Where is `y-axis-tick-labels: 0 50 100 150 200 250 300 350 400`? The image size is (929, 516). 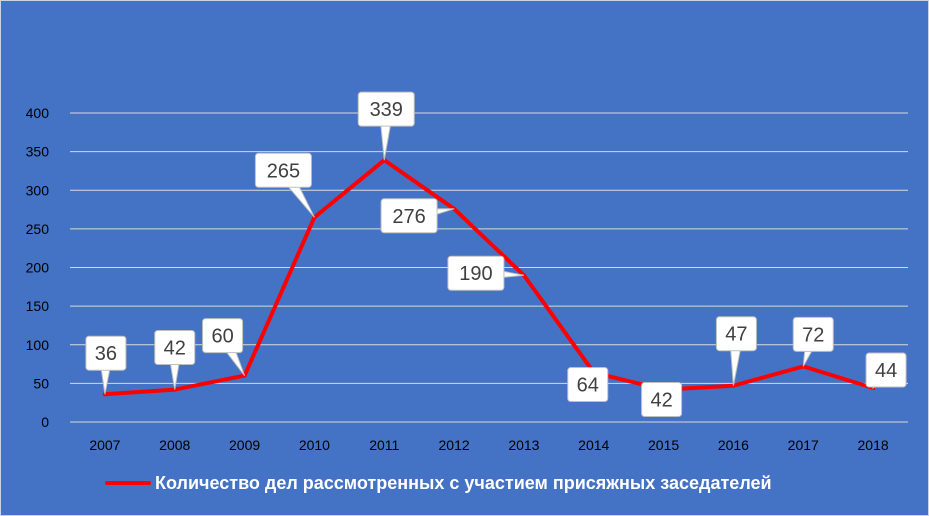 y-axis-tick-labels: 0 50 100 150 200 250 300 350 400 is located at coordinates (38, 267).